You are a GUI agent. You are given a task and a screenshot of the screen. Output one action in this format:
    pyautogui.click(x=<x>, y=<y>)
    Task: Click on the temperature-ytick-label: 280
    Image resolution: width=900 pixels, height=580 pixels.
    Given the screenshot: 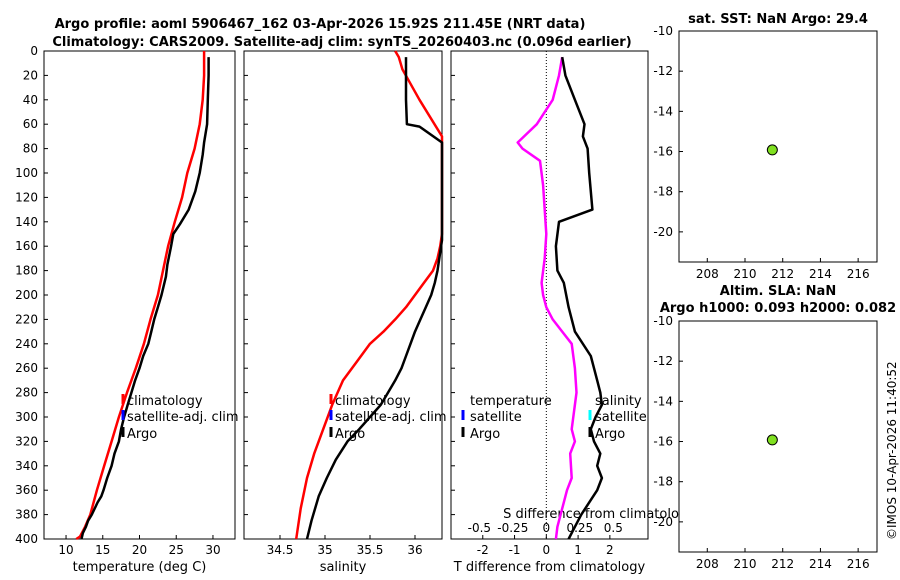 What is the action you would take?
    pyautogui.click(x=26, y=393)
    